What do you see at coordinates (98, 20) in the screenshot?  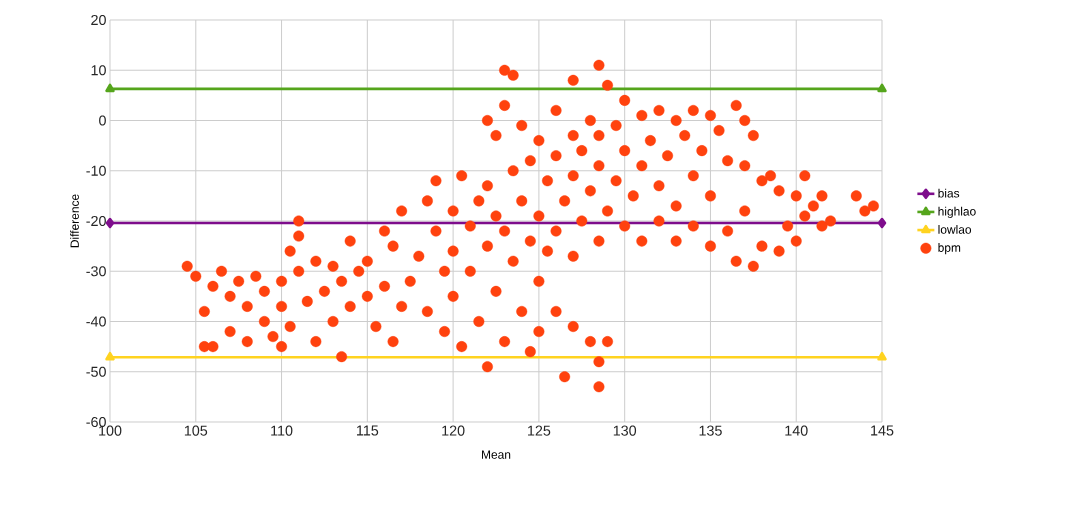 I see `y-tick-label: 20` at bounding box center [98, 20].